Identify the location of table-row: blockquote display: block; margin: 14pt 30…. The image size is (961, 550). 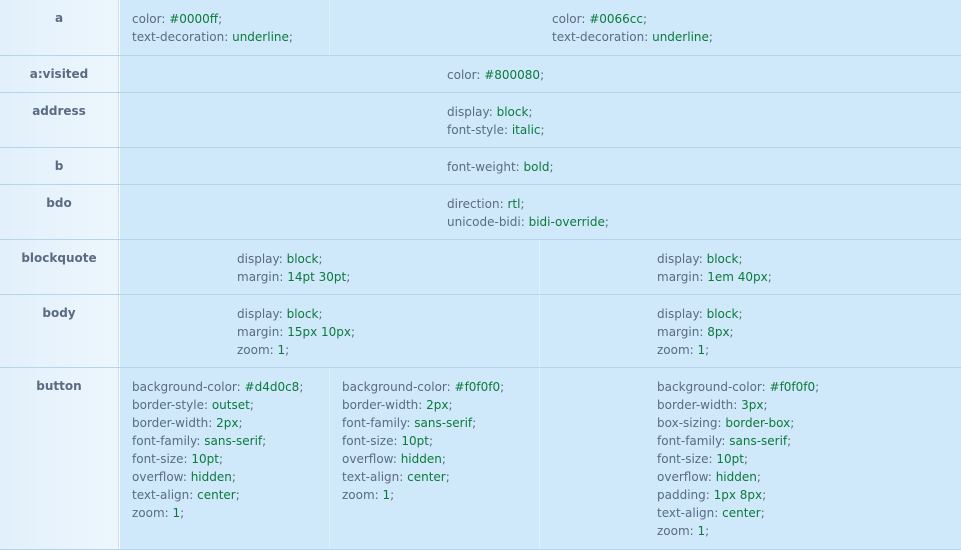
(480, 267).